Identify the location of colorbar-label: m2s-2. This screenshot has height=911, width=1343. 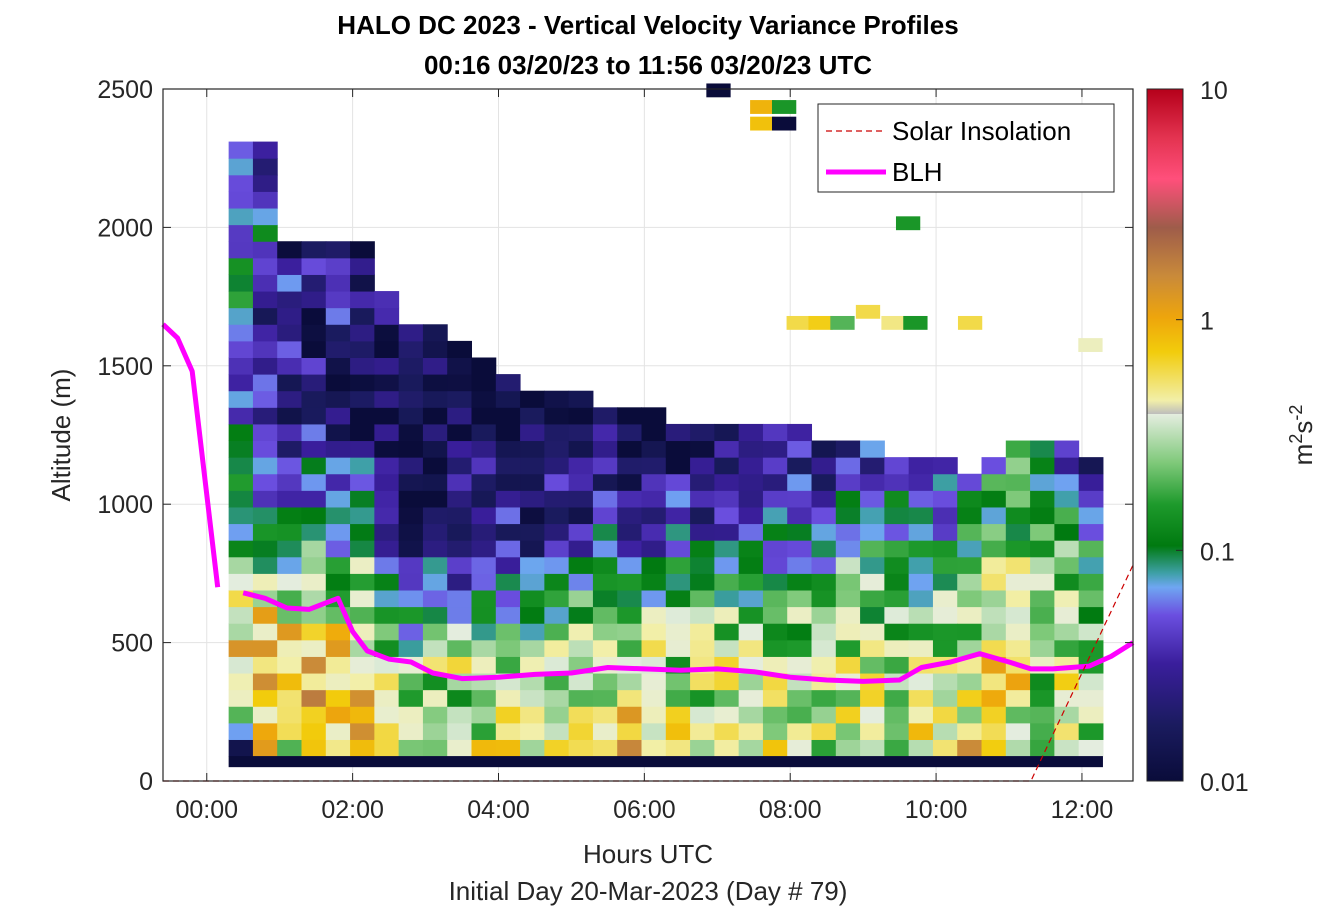
(1302, 435).